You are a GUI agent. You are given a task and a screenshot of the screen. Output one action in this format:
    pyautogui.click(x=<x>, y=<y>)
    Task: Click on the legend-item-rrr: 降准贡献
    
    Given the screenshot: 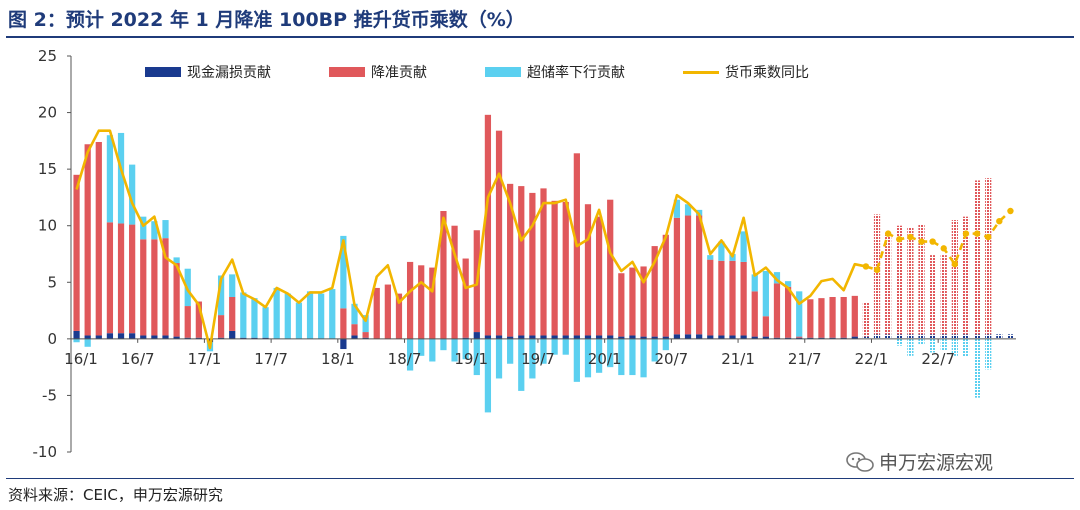 What is the action you would take?
    pyautogui.click(x=378, y=72)
    